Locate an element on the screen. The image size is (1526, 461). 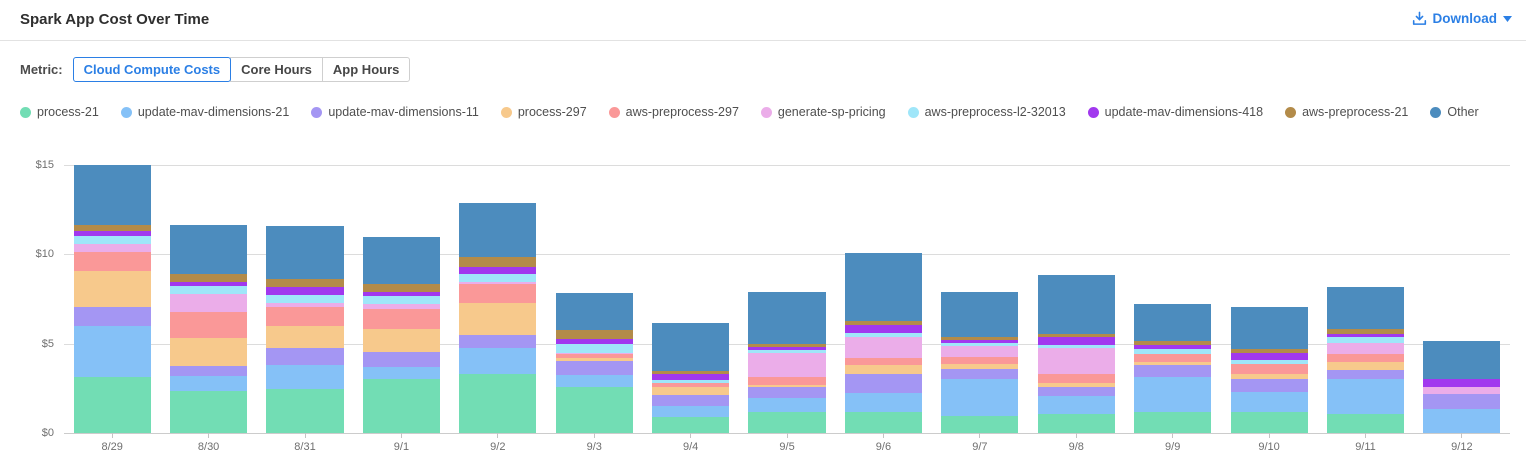
legend-item-update-mav-dimensions-418: update-mav-dimensions-418 is located at coordinates (1175, 112).